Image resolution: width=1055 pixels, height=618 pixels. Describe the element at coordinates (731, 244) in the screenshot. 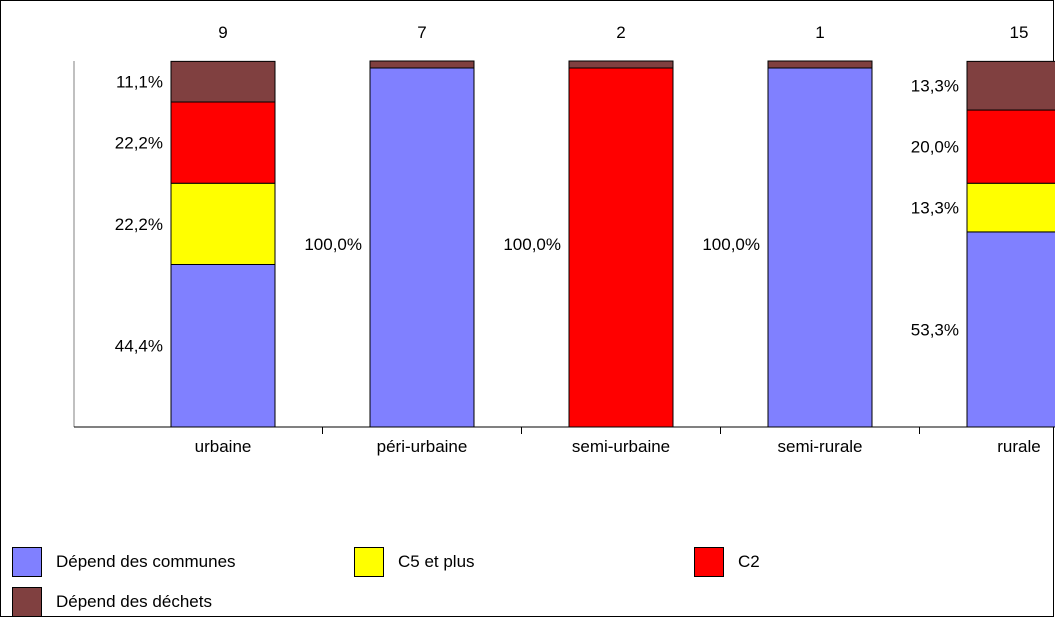

I see `data-label-semi-rurale-0: 100,0%` at that location.